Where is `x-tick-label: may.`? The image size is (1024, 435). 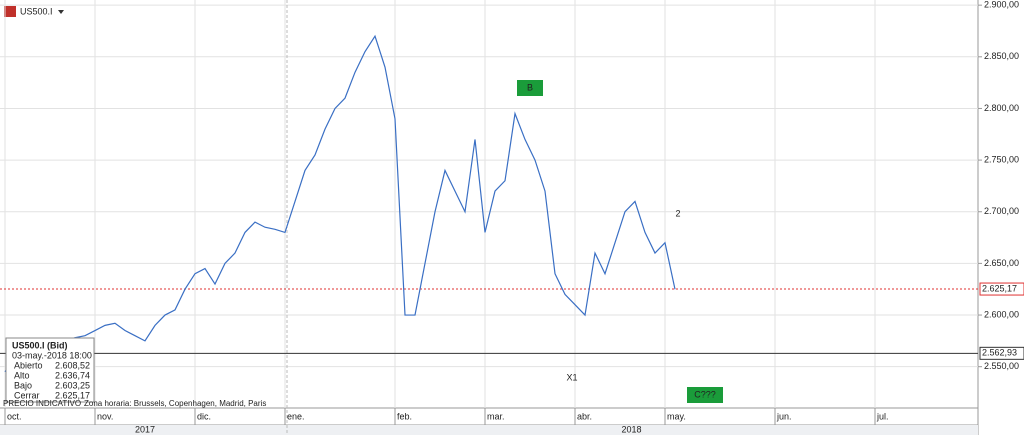 x-tick-label: may. is located at coordinates (676, 416).